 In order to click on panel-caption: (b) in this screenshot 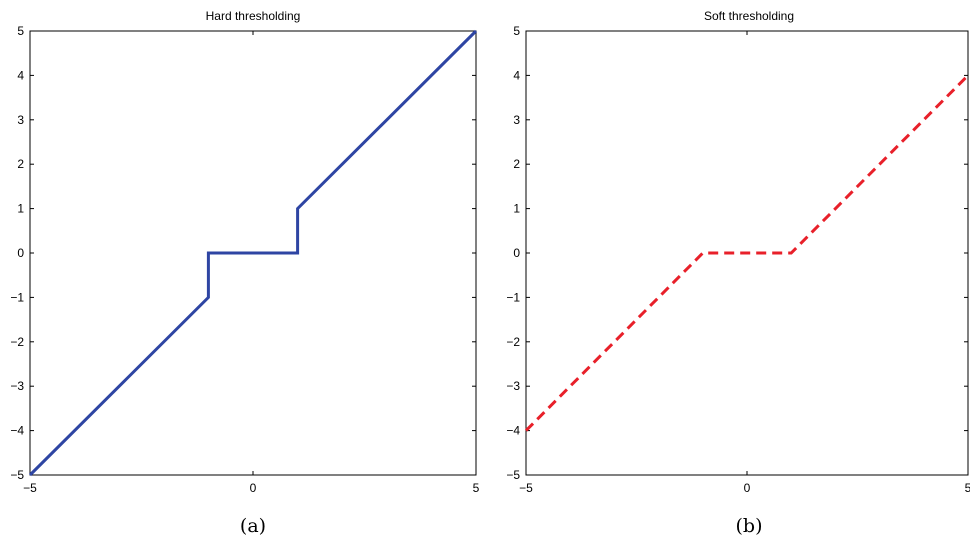, I will do `click(749, 526)`.